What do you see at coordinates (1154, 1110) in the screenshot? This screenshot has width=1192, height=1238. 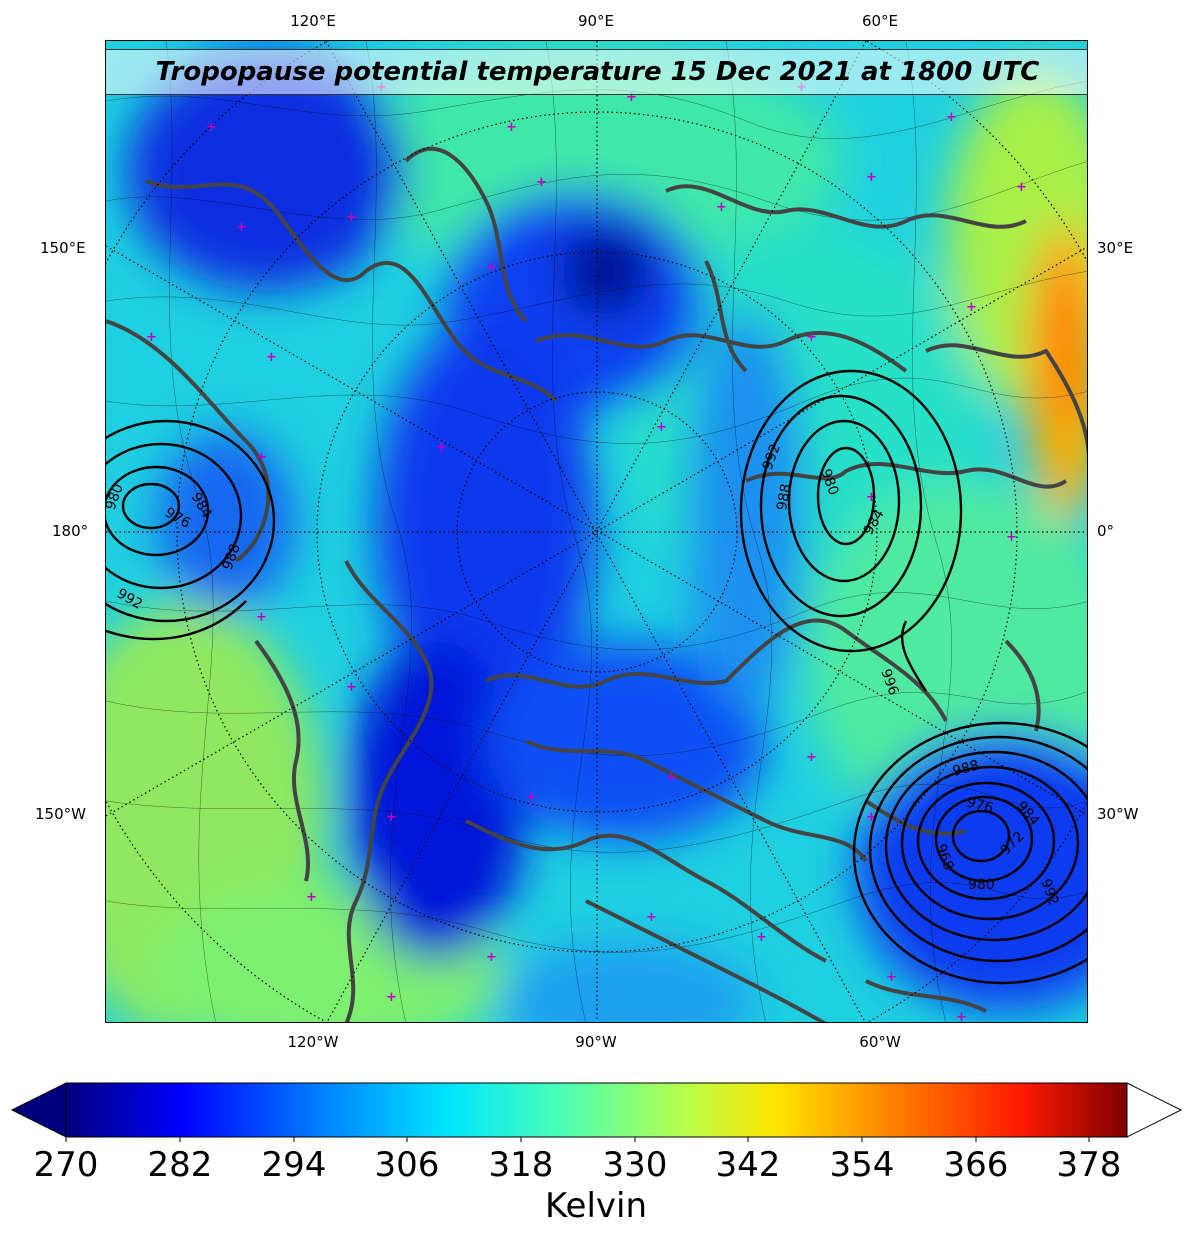 I see `colorbar-max-extension` at bounding box center [1154, 1110].